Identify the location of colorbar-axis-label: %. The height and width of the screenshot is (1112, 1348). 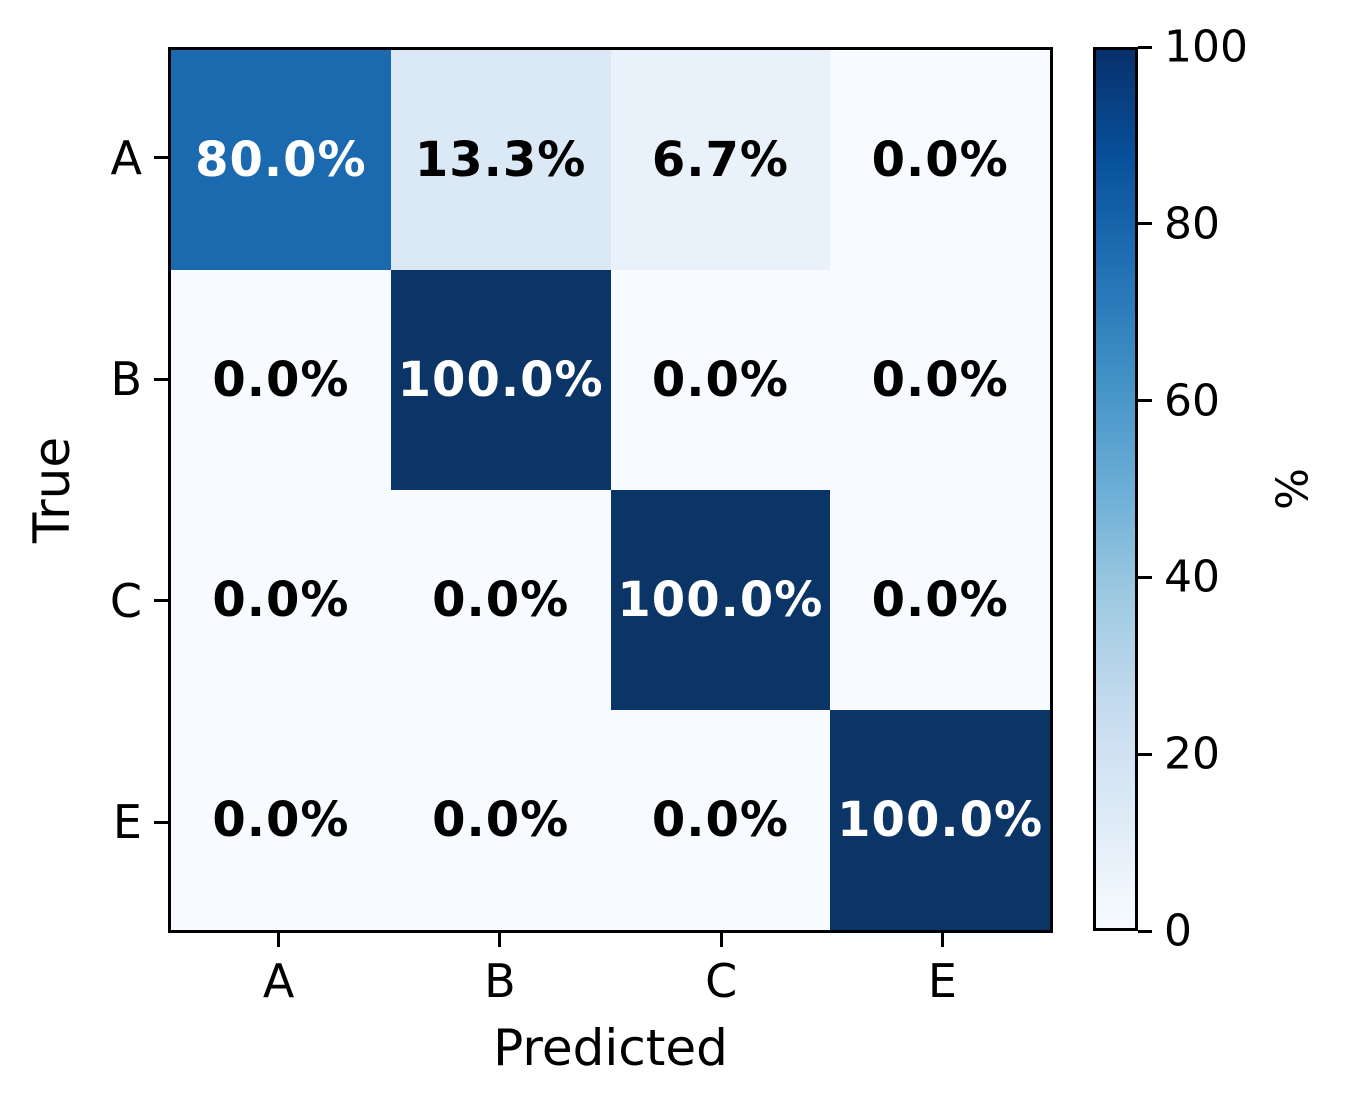
(1293, 489).